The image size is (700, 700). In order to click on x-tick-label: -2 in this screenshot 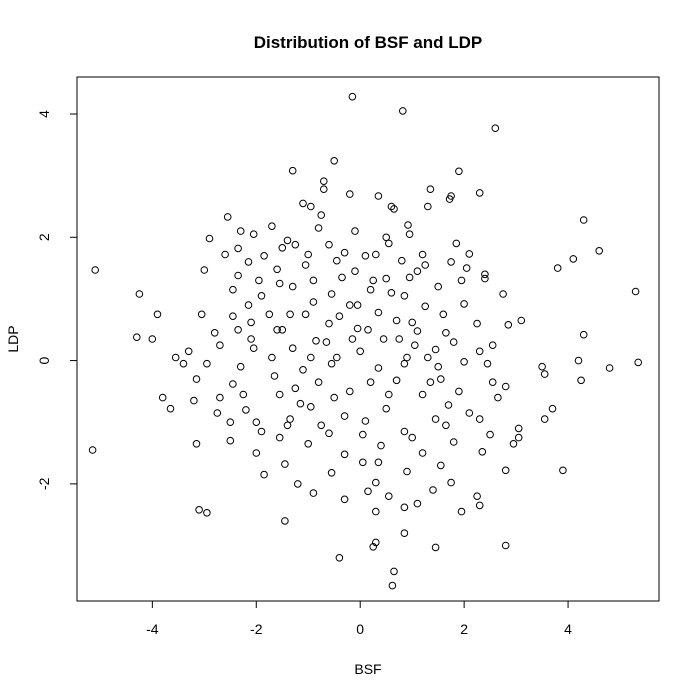, I will do `click(256, 629)`.